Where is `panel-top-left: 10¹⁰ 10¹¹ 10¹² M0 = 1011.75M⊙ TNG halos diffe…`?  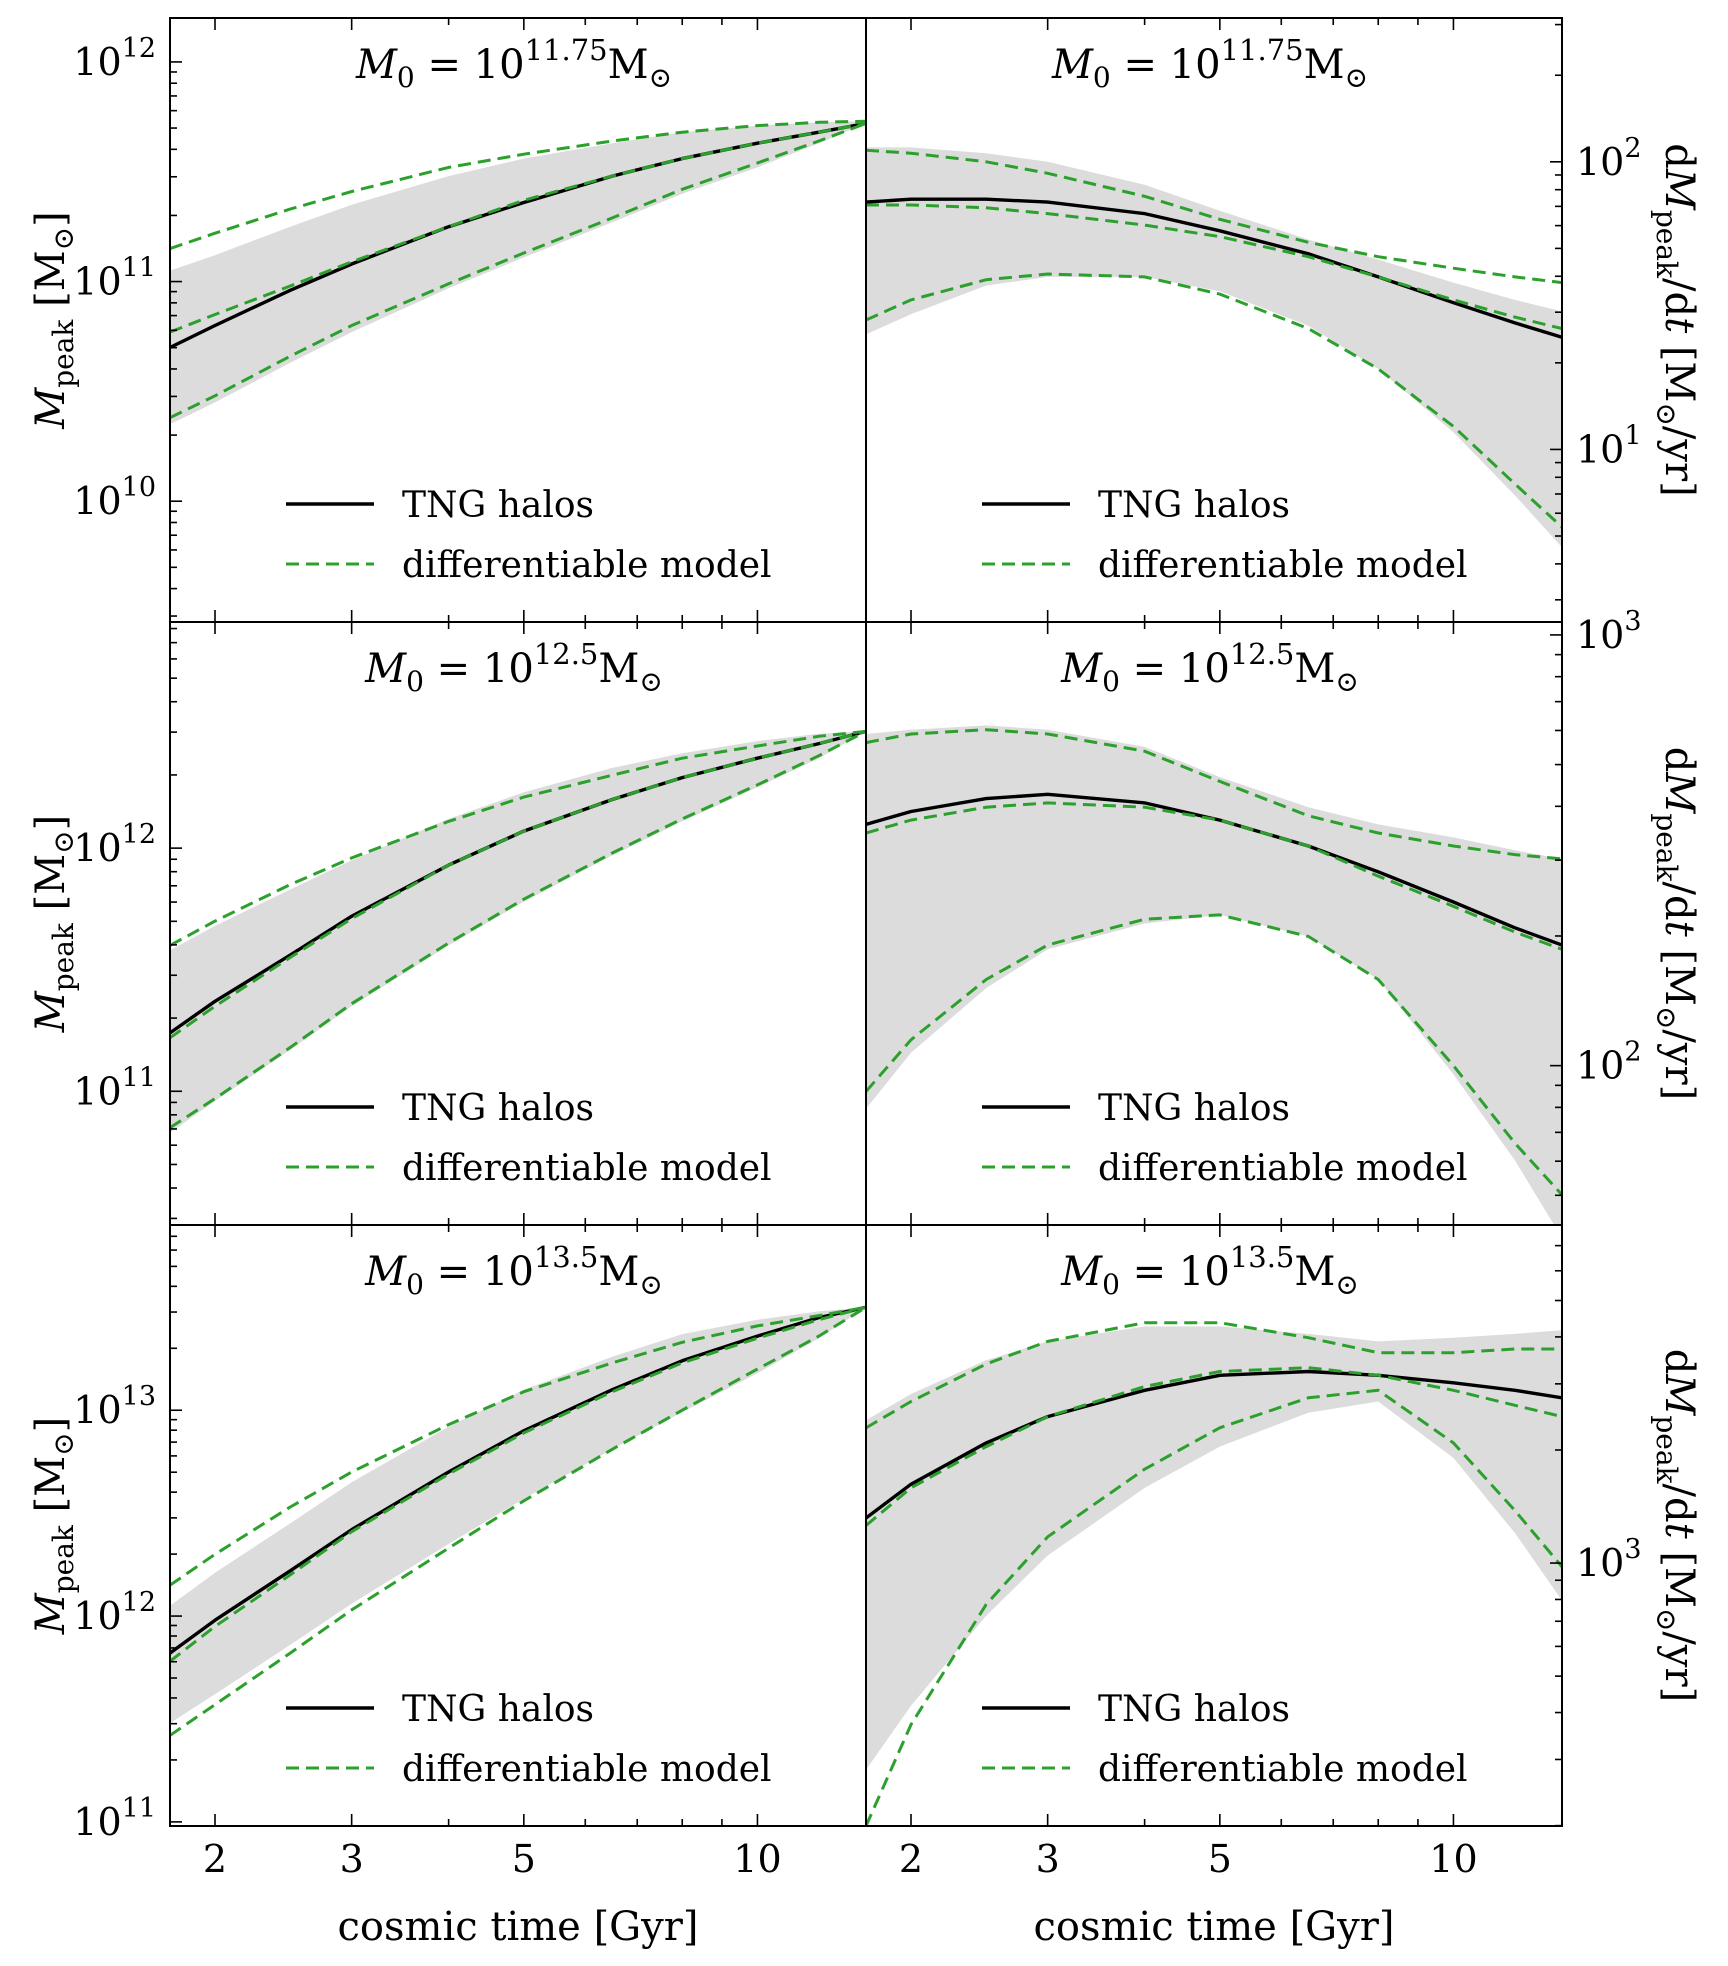 panel-top-left: 10¹⁰ 10¹¹ 10¹² M0 = 1011.75M⊙ TNG halos diffe… is located at coordinates (447, 320).